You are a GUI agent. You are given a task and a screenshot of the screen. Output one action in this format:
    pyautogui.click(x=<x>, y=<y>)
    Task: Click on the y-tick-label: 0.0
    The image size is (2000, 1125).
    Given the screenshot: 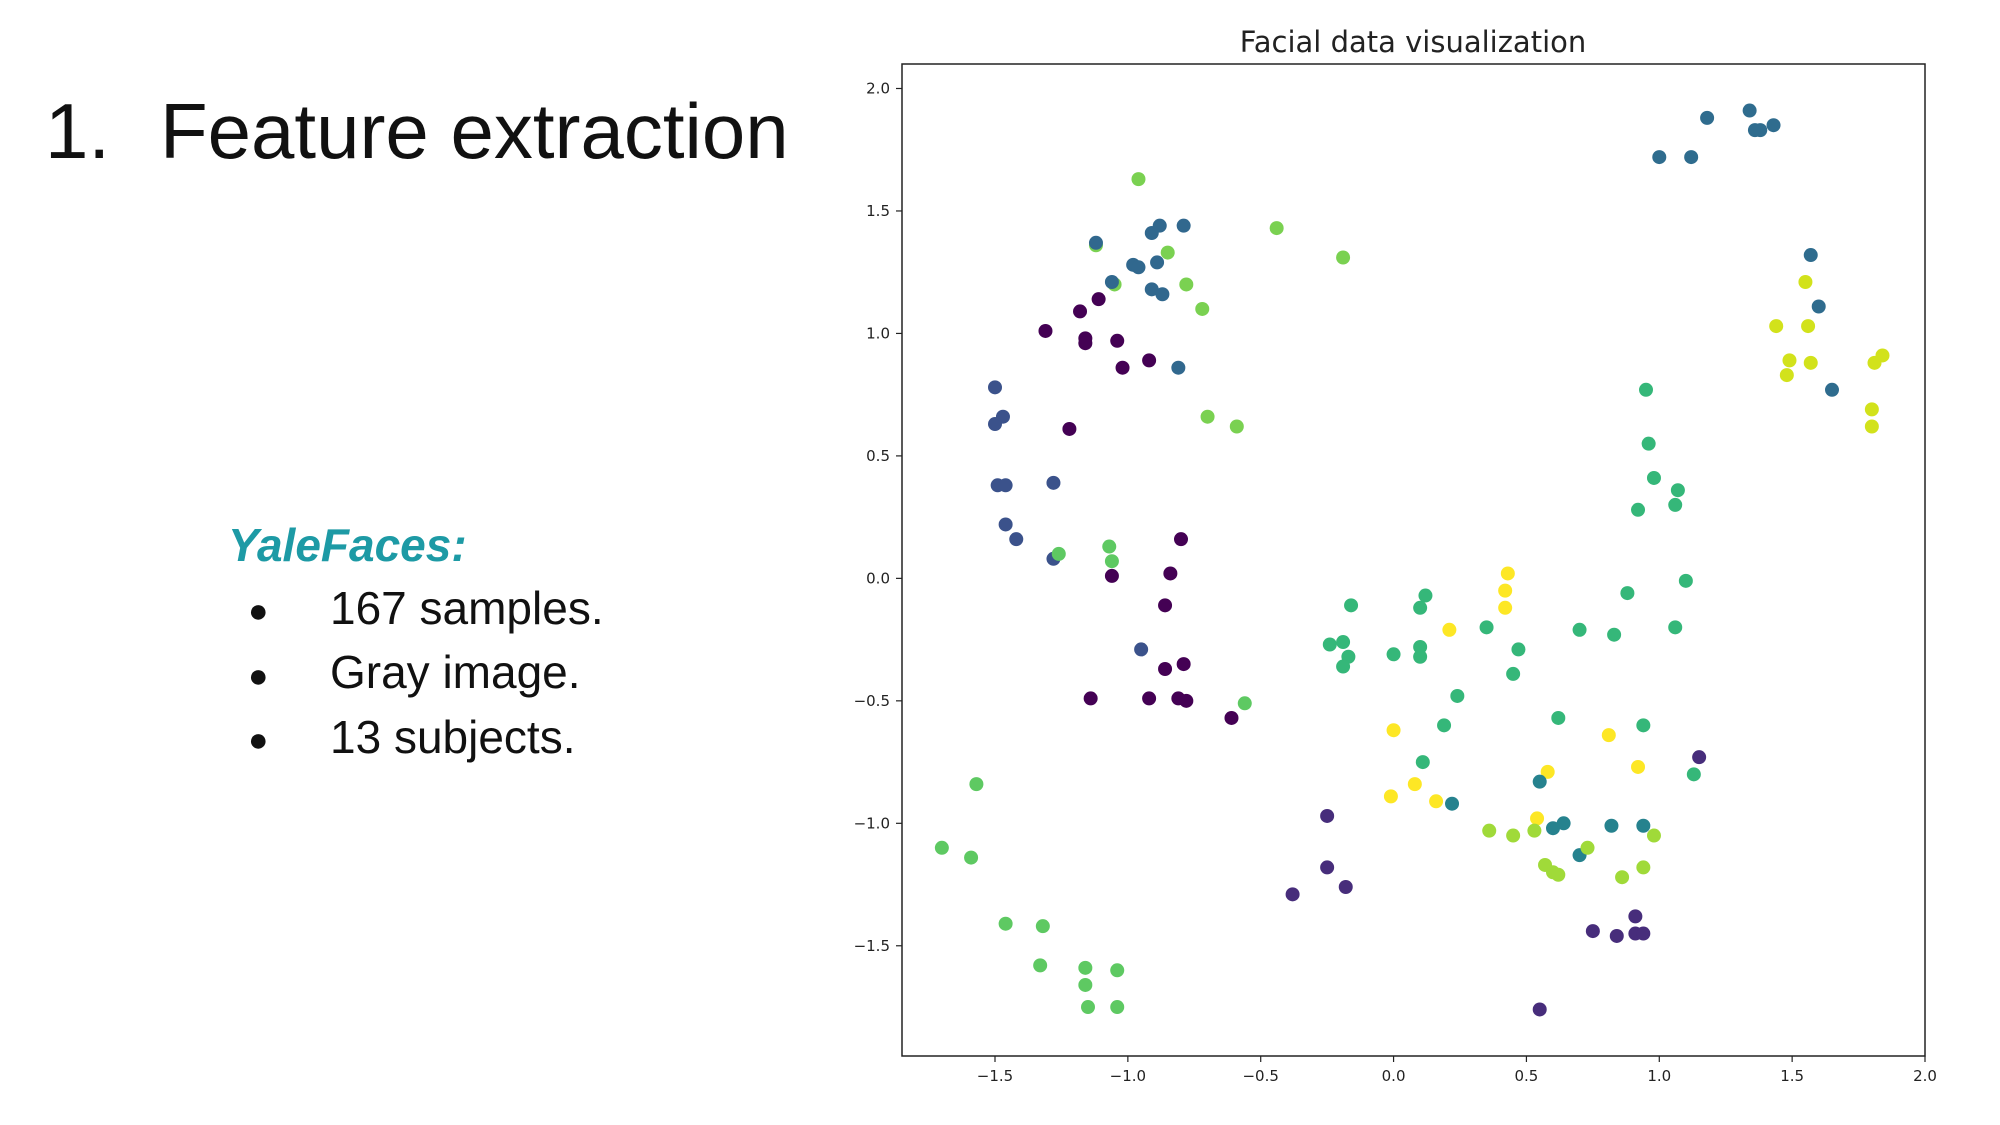 What is the action you would take?
    pyautogui.click(x=878, y=578)
    